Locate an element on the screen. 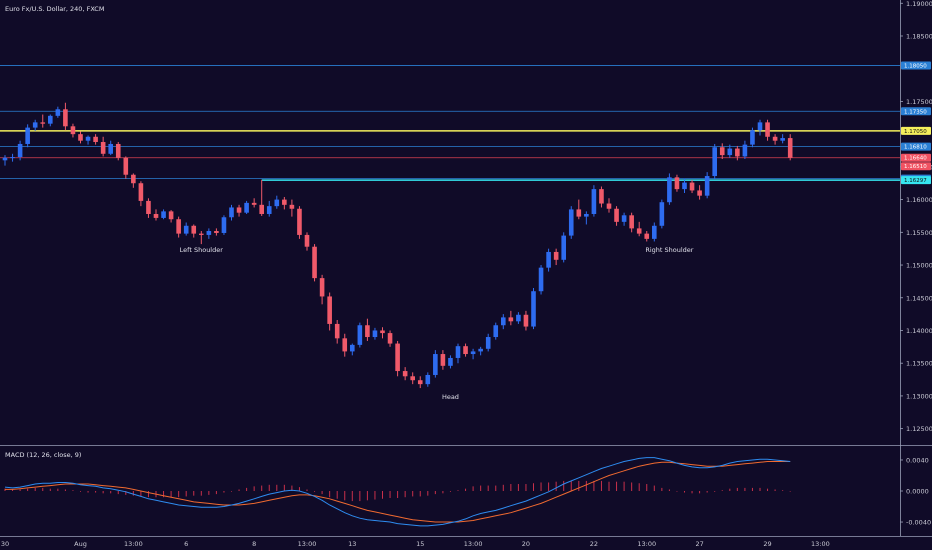  pattern-label: Head is located at coordinates (450, 397).